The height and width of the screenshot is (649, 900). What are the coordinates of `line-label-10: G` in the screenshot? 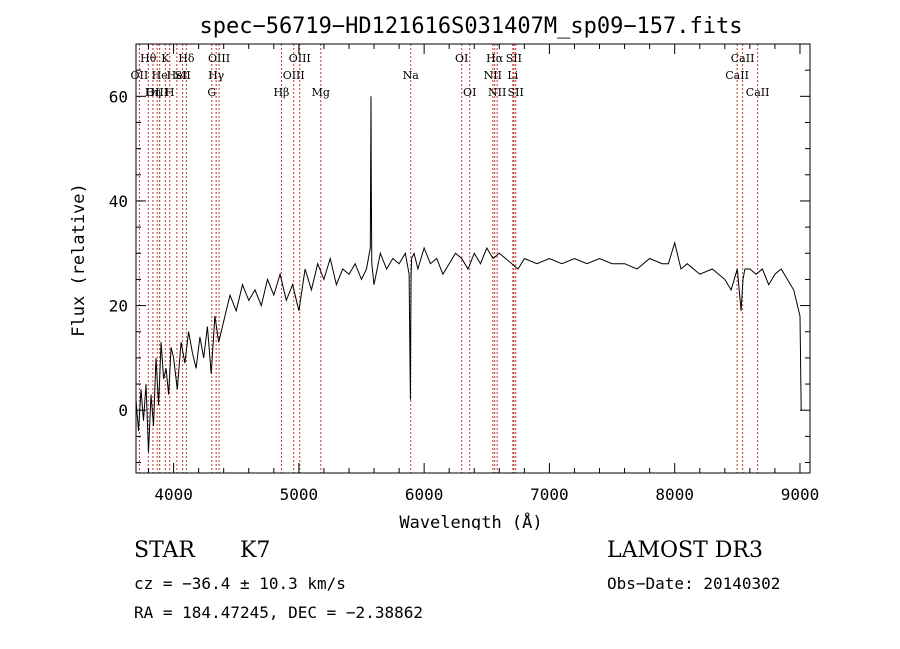 It's located at (211, 92).